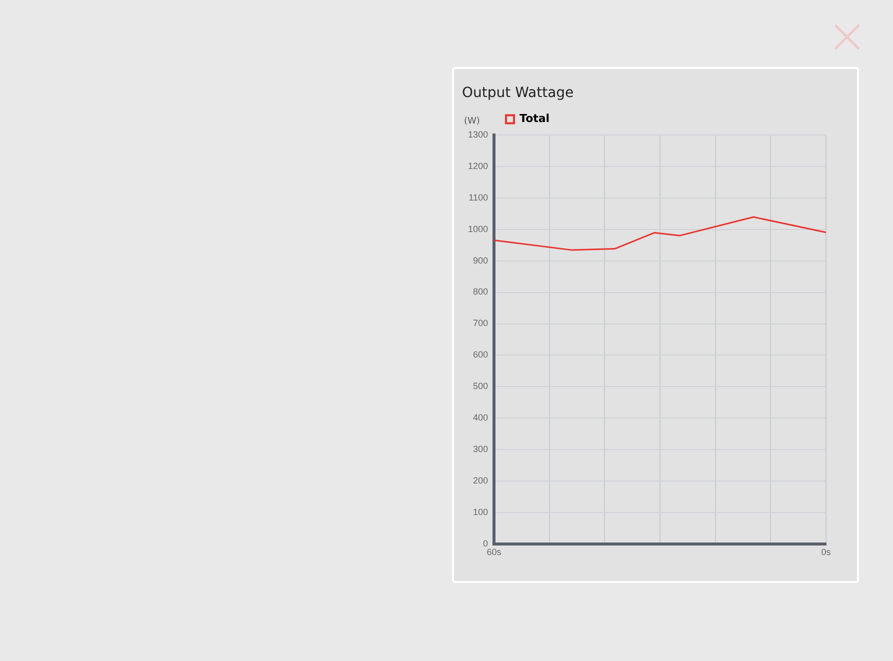  I want to click on y-tick-label: 400, so click(480, 417).